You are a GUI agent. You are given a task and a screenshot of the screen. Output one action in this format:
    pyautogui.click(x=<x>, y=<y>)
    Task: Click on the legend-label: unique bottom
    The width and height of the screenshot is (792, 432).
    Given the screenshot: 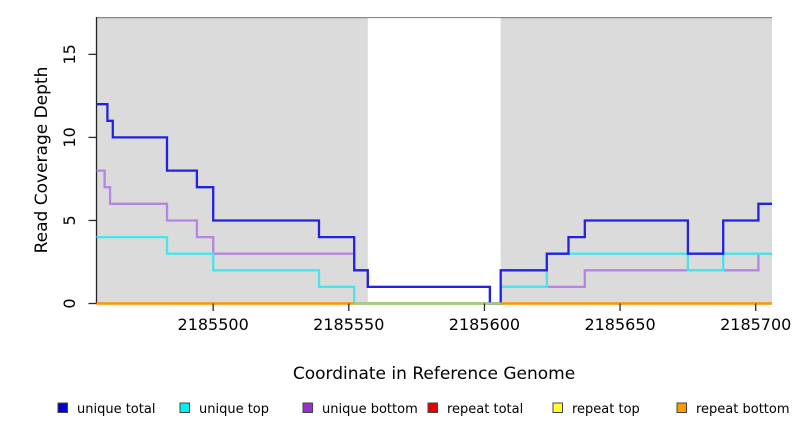 What is the action you would take?
    pyautogui.click(x=370, y=409)
    